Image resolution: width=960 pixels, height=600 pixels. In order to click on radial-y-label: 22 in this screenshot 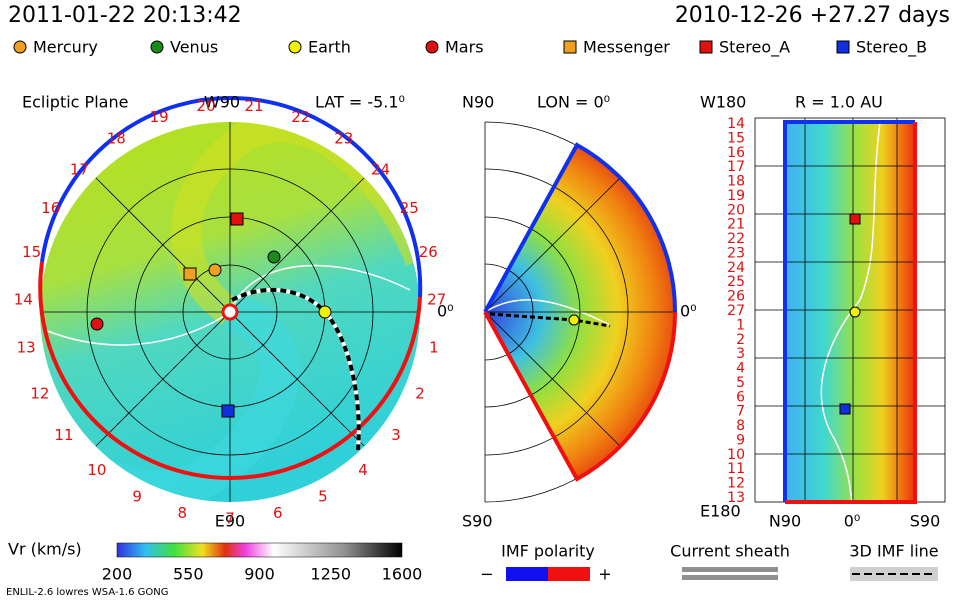, I will do `click(736, 239)`.